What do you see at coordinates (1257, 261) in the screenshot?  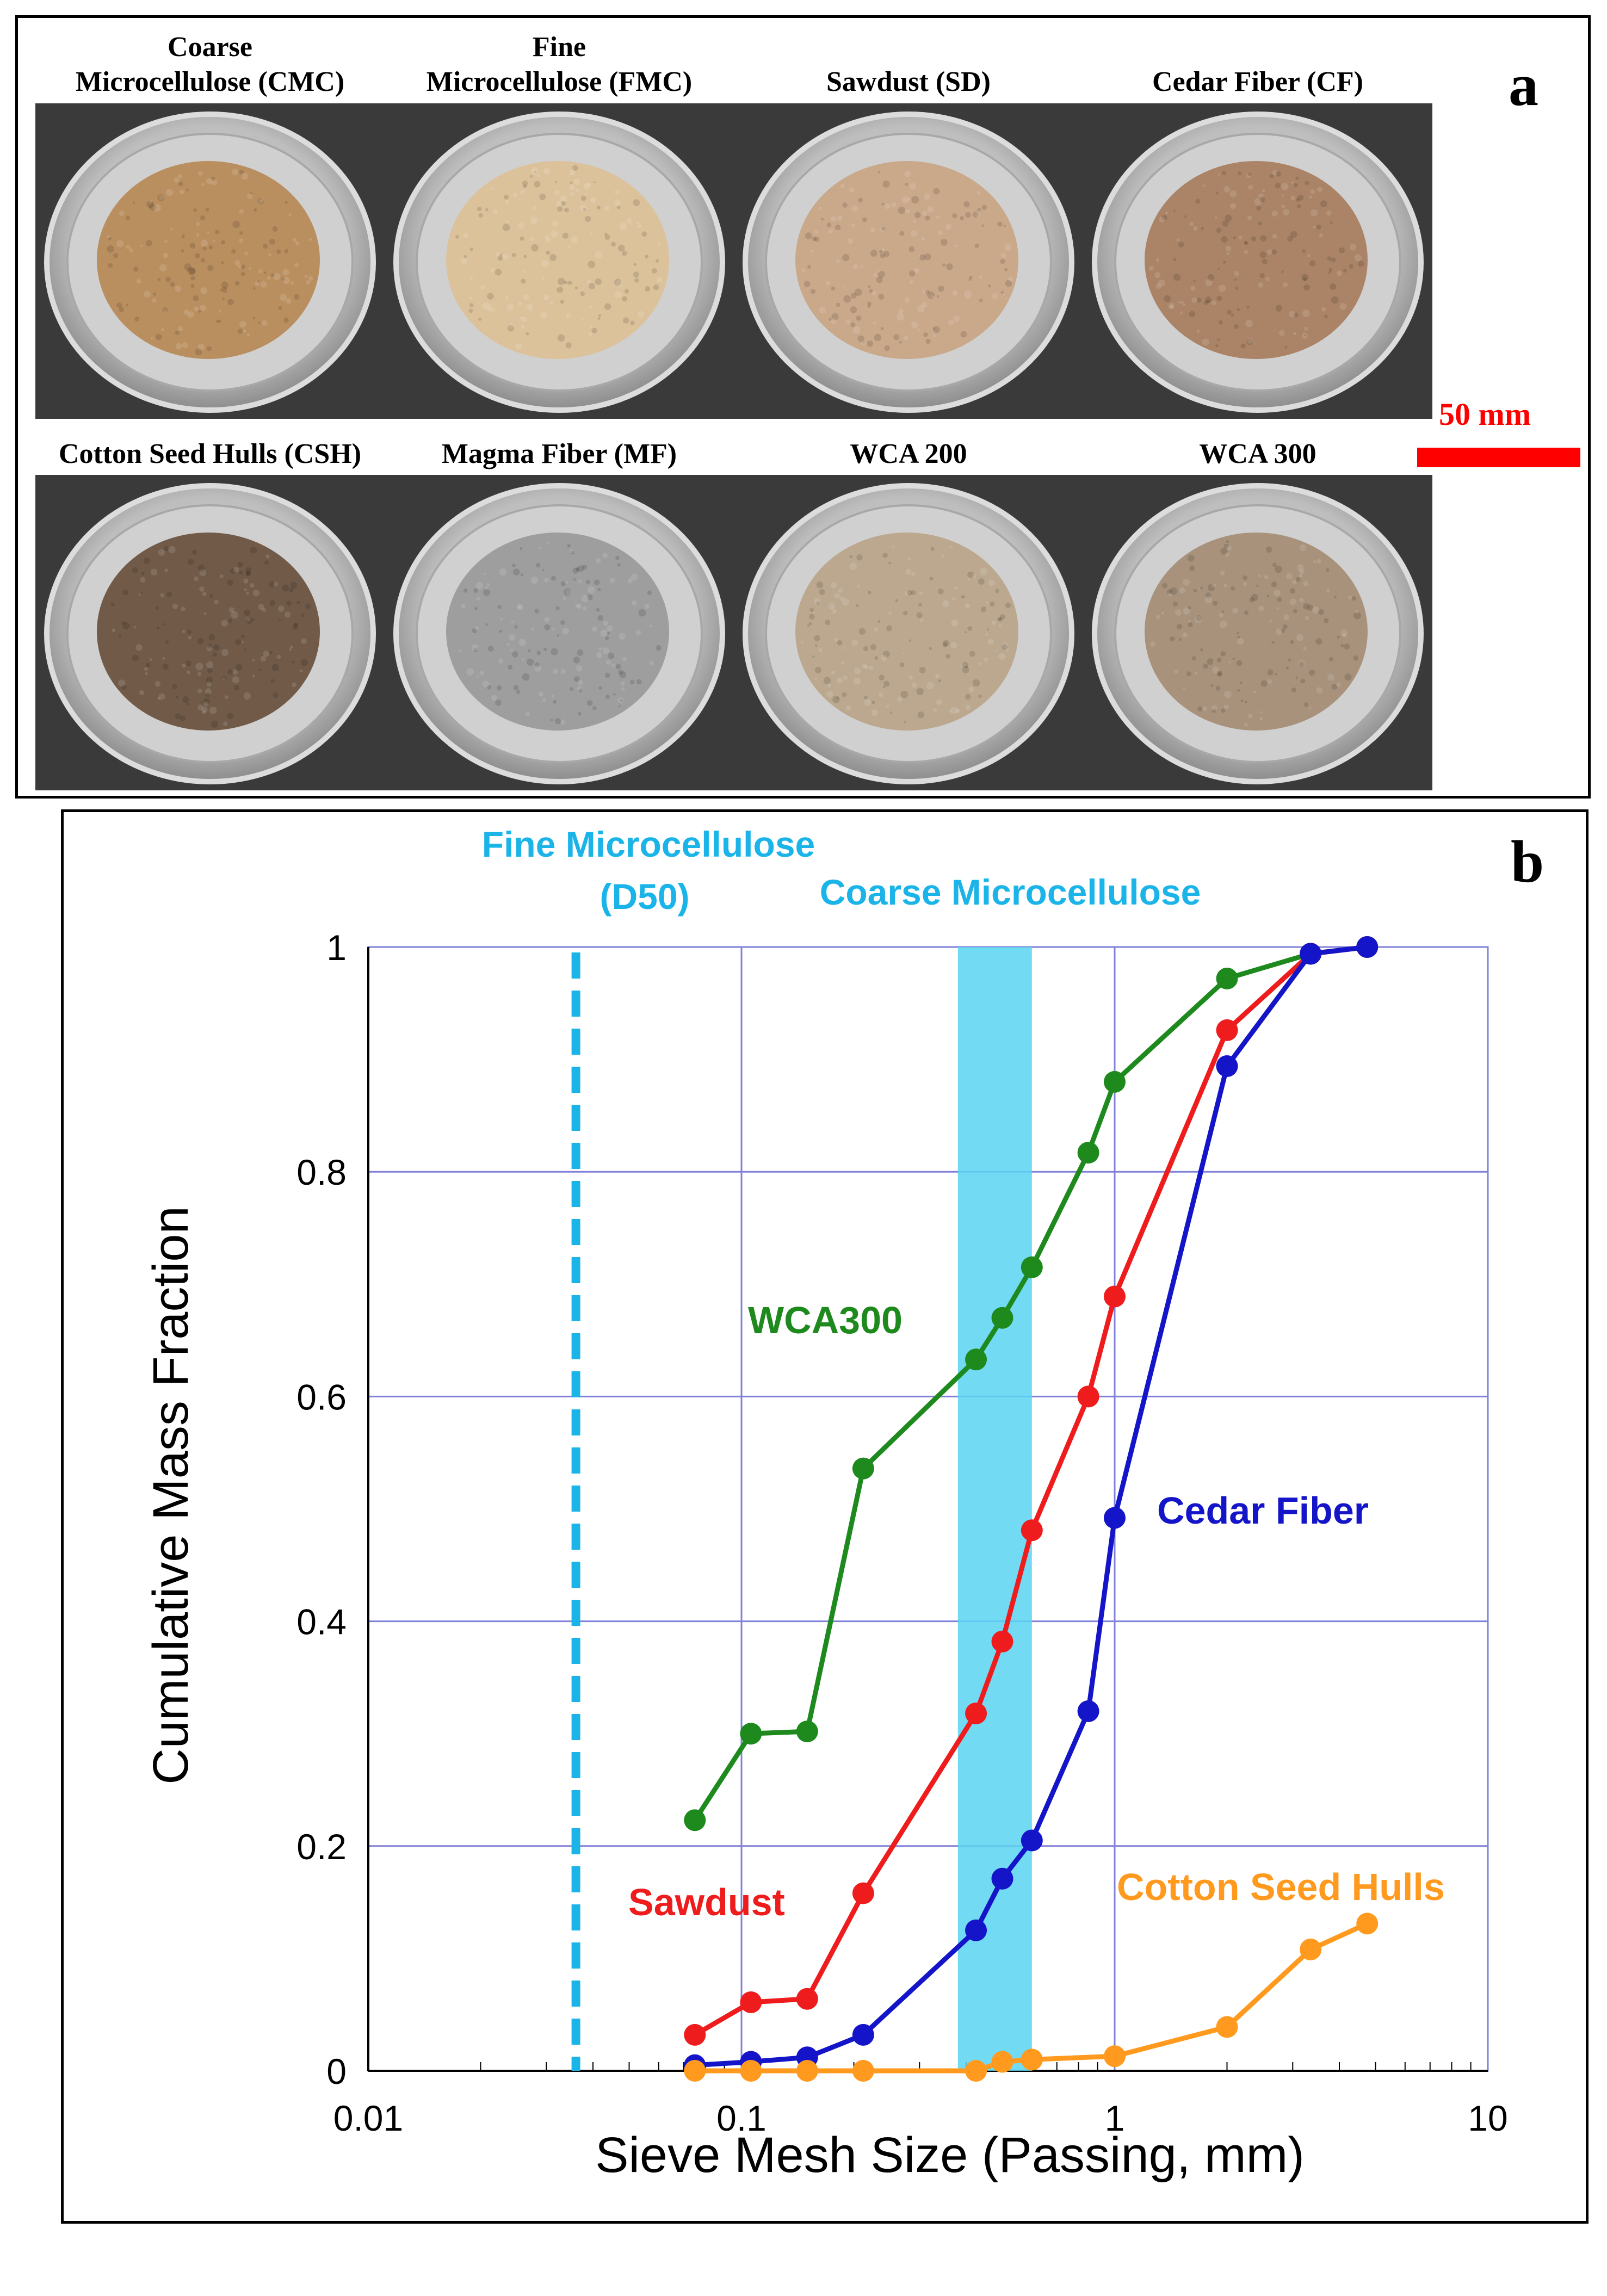 I see `sample-photo-cf` at bounding box center [1257, 261].